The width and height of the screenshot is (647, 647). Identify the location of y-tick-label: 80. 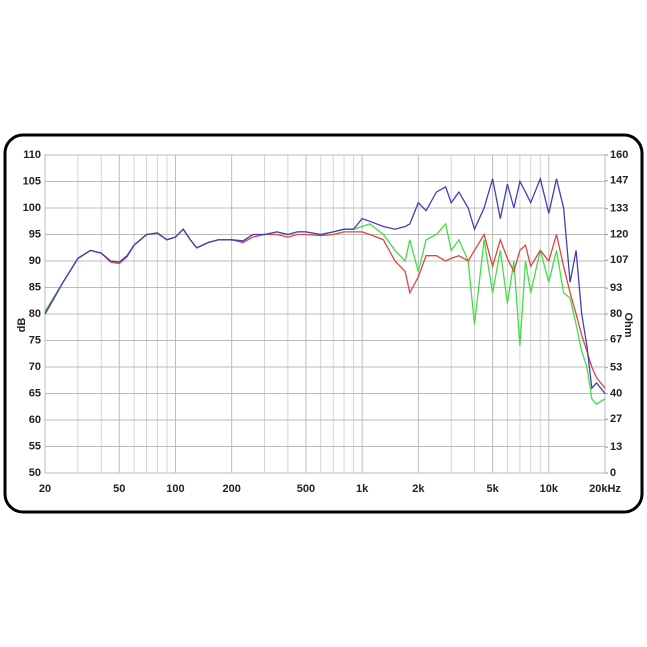
(35, 314).